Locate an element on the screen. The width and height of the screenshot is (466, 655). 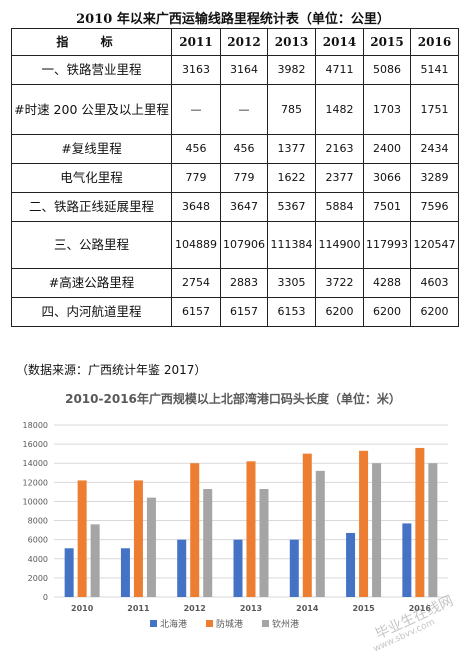
table-cell: 785 is located at coordinates (291, 109).